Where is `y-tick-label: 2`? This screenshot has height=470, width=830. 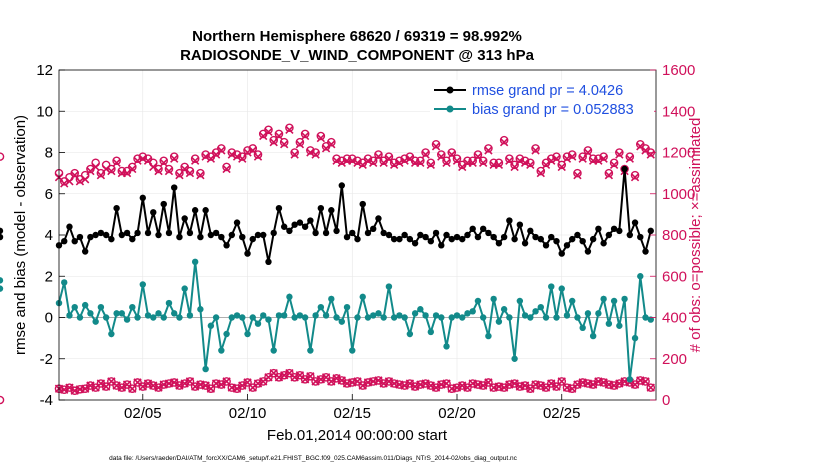 y-tick-label: 2 is located at coordinates (49, 276).